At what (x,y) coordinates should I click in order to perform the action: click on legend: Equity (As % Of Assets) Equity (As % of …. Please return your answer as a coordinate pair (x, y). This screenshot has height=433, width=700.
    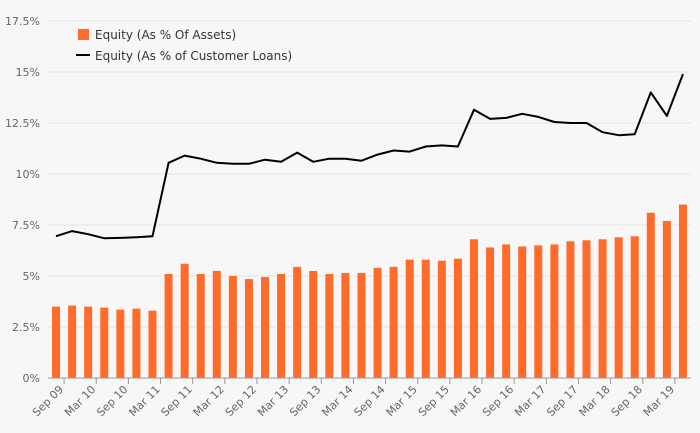
    Looking at the image, I should click on (184, 45).